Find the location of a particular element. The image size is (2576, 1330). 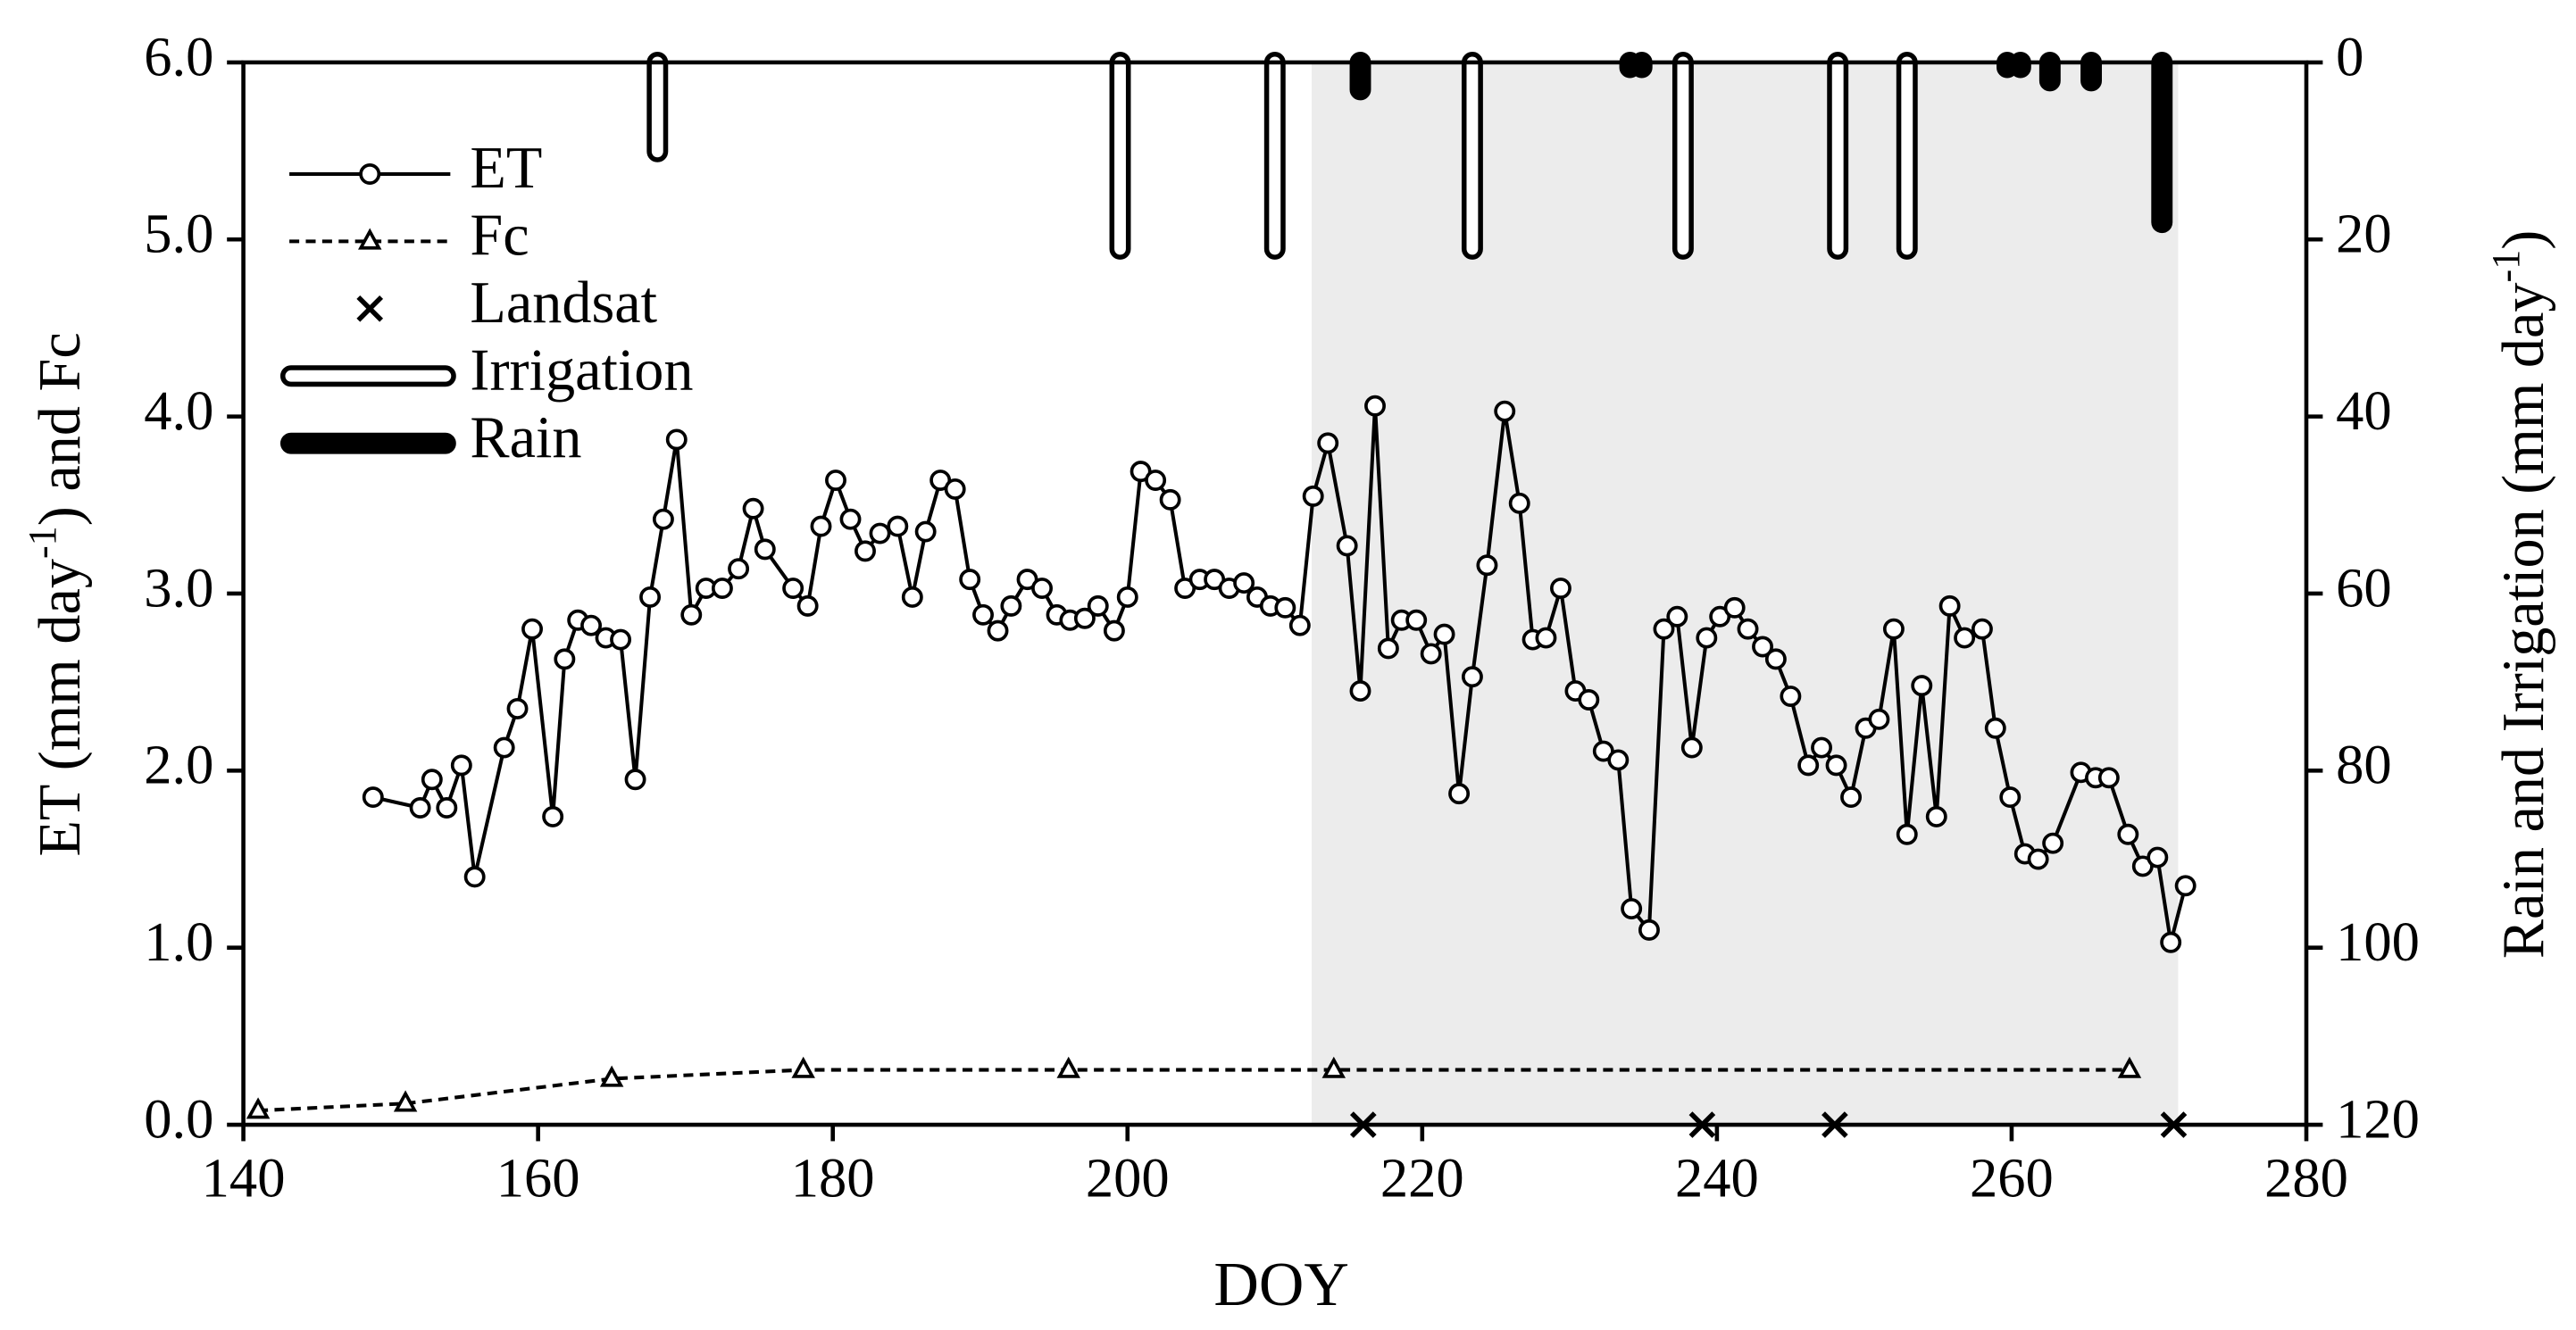

y2-tick-label: 0 is located at coordinates (2349, 56).